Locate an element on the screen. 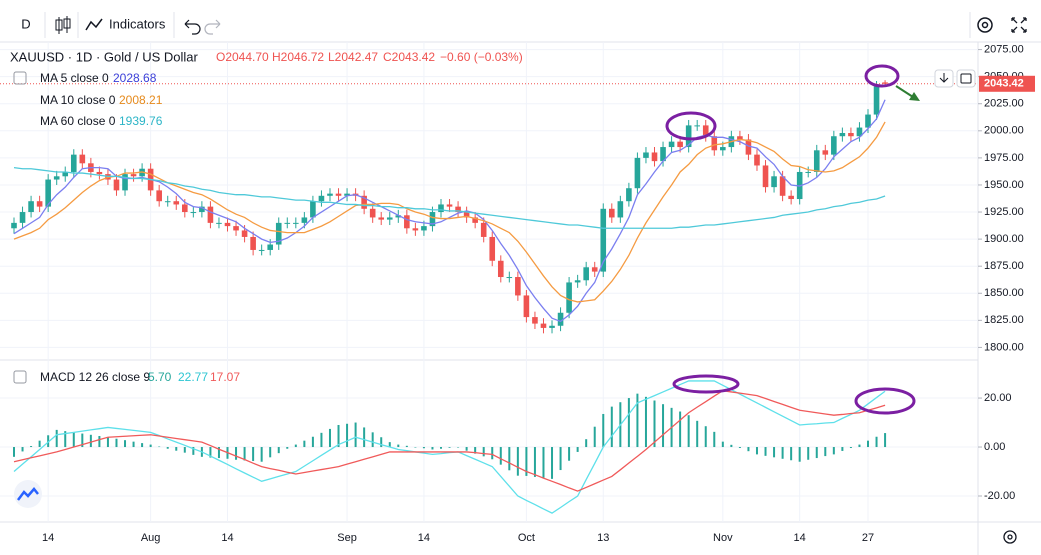 The height and width of the screenshot is (555, 1041). ohlc-open: O2044.70 is located at coordinates (242, 57).